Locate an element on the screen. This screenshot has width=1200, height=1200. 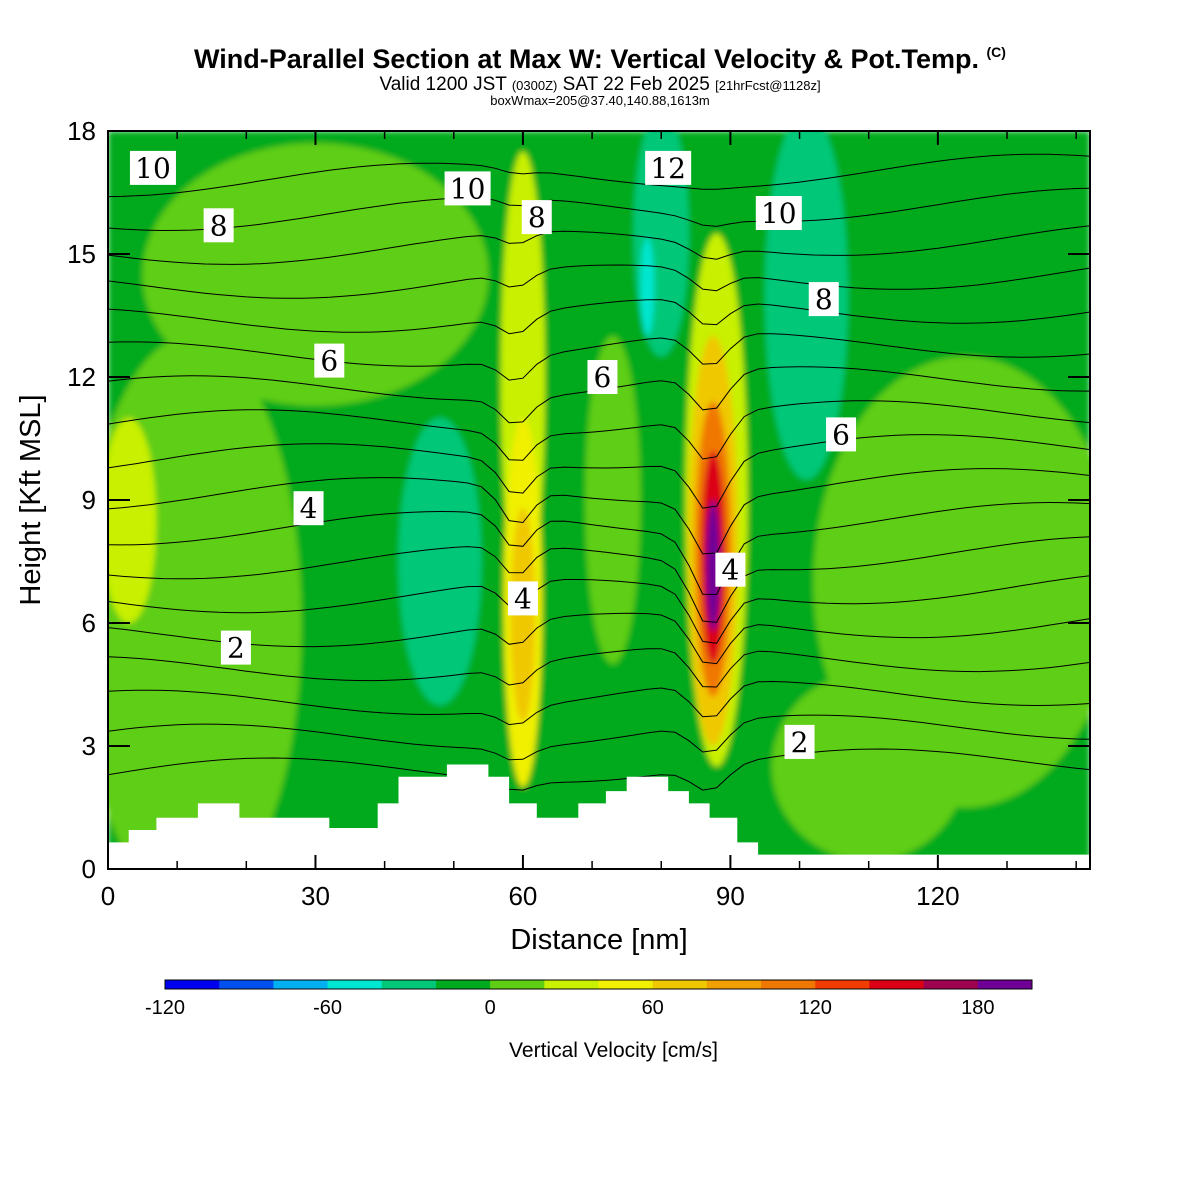
colorbar-frame is located at coordinates (598, 984).